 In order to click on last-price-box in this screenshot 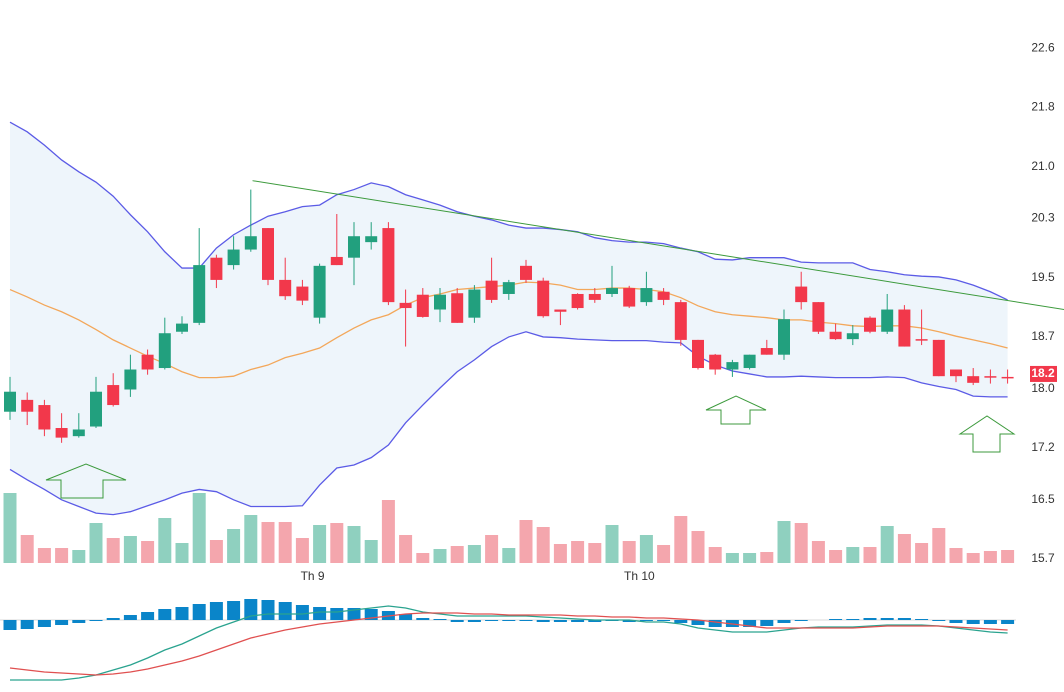, I will do `click(1043, 373)`.